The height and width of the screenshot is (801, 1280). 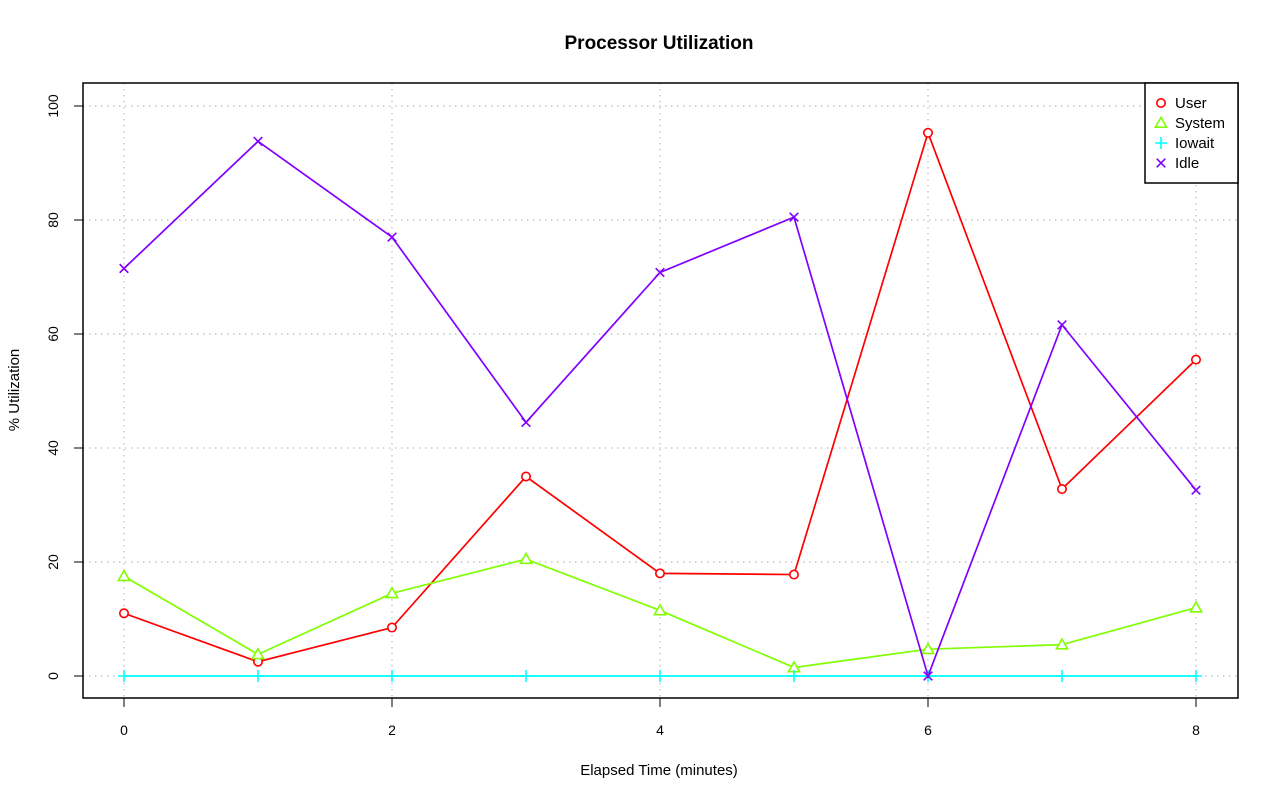 What do you see at coordinates (1196, 730) in the screenshot?
I see `x-tick-label: 8` at bounding box center [1196, 730].